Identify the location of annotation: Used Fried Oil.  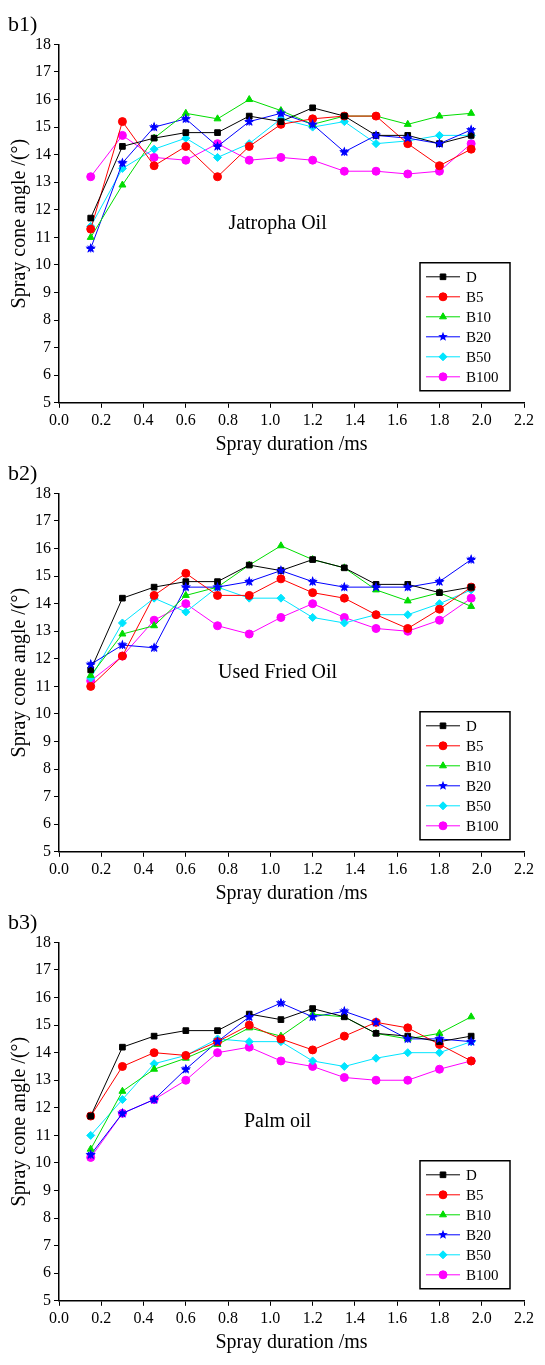
(278, 670).